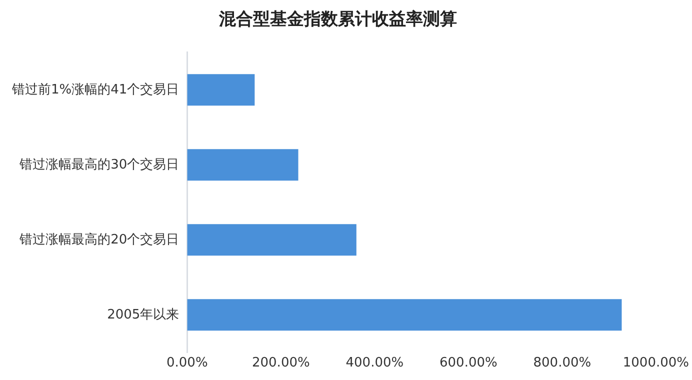 Image resolution: width=692 pixels, height=380 pixels. I want to click on y-tick-label: 错过前1%涨幅的41个交易日, so click(95, 89).